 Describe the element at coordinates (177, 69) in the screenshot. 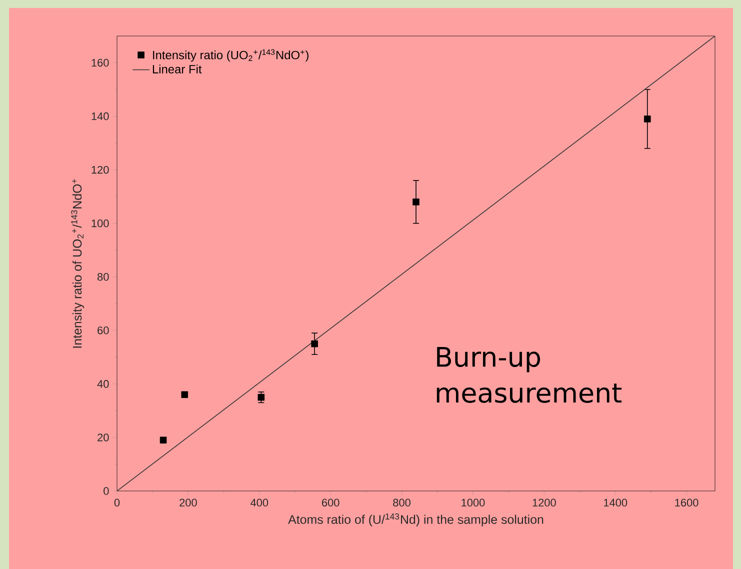

I see `legend-label: Linear Fit` at that location.